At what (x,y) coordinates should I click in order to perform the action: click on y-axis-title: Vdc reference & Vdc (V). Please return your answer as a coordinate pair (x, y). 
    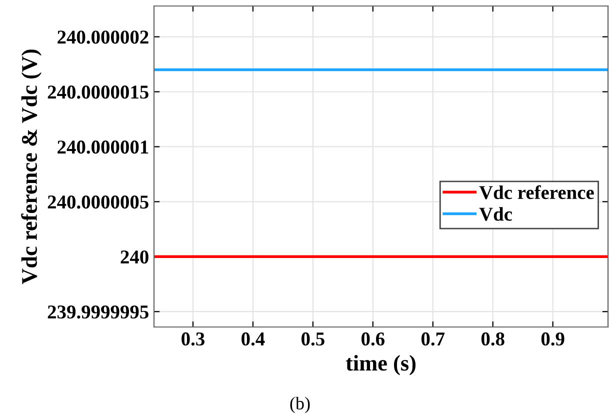
    Looking at the image, I should click on (31, 167).